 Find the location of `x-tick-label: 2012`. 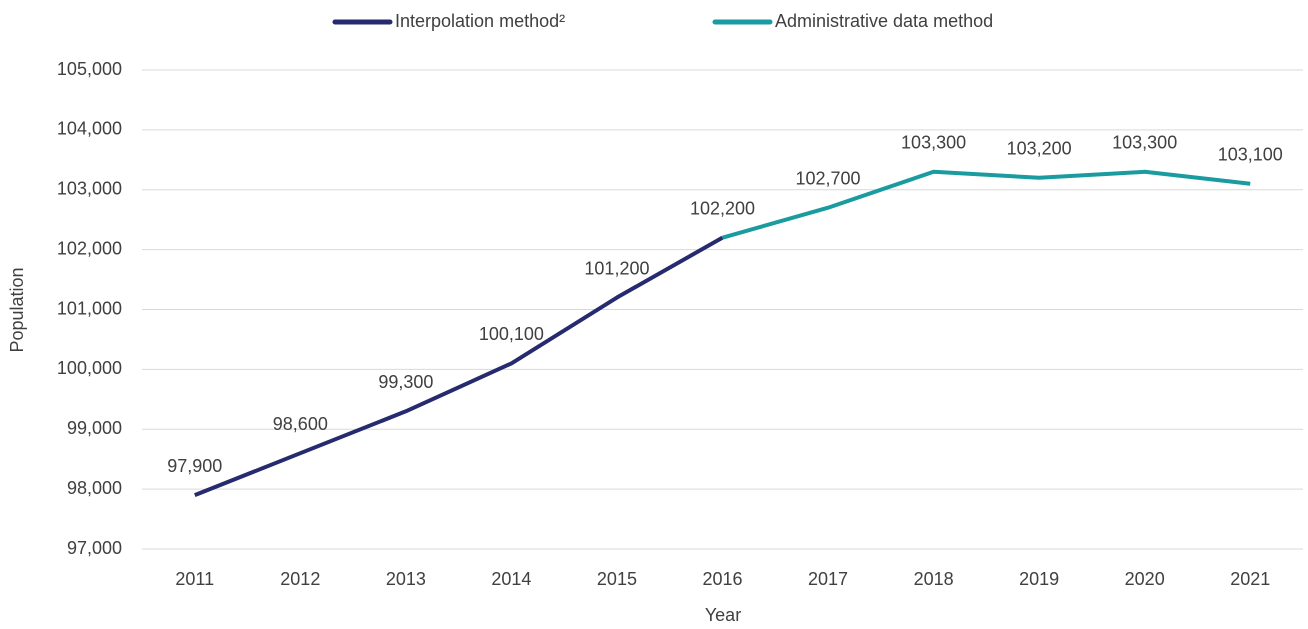

x-tick-label: 2012 is located at coordinates (300, 579).